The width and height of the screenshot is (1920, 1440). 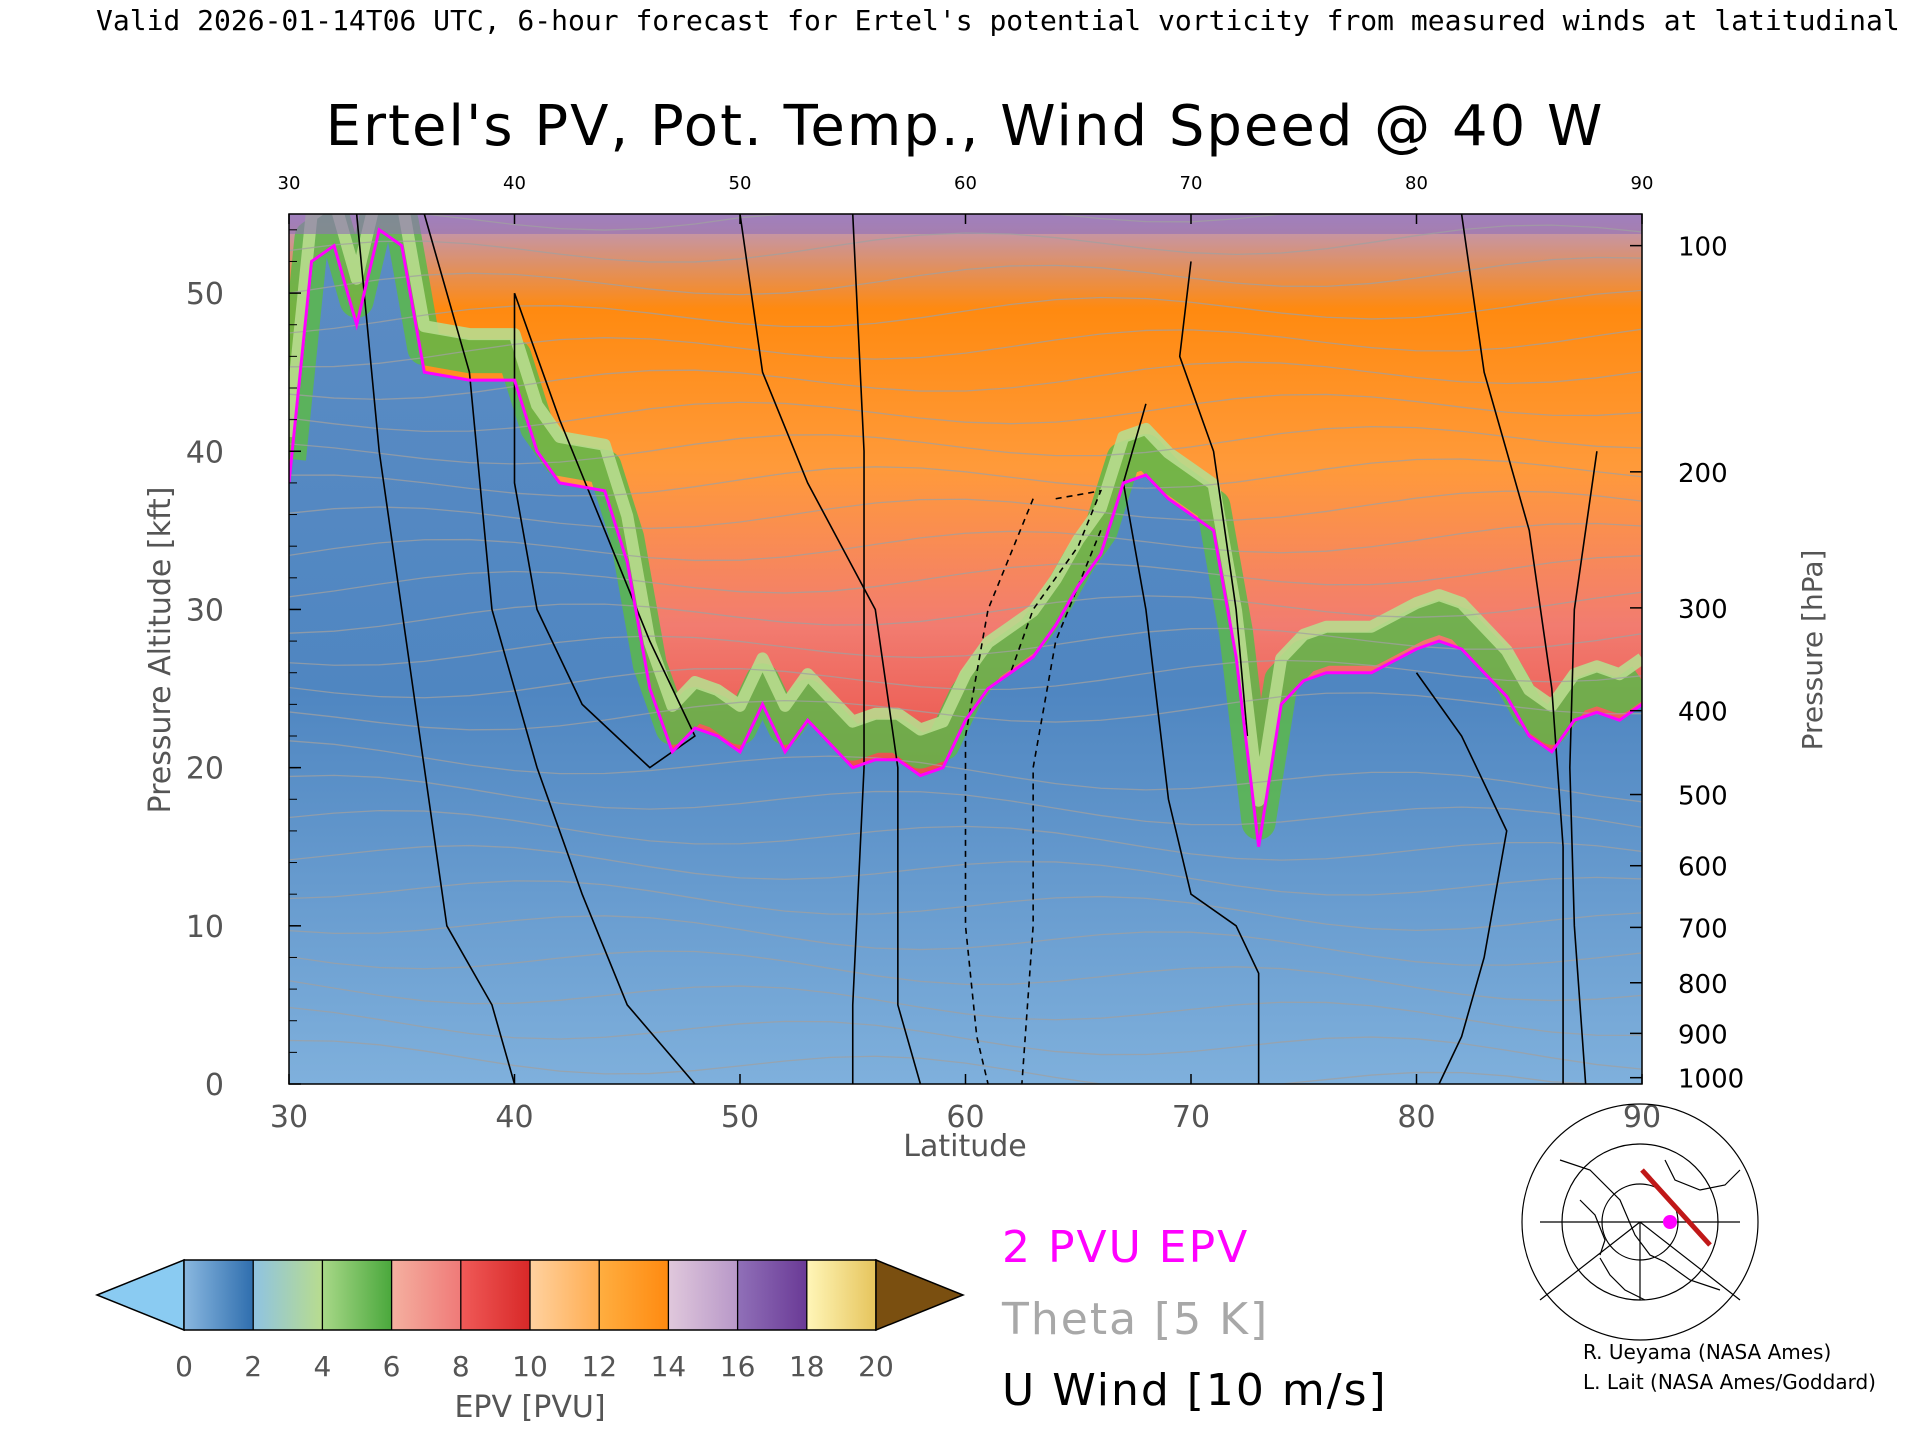 I want to click on pressure-tick-label: 400, so click(x=1703, y=713).